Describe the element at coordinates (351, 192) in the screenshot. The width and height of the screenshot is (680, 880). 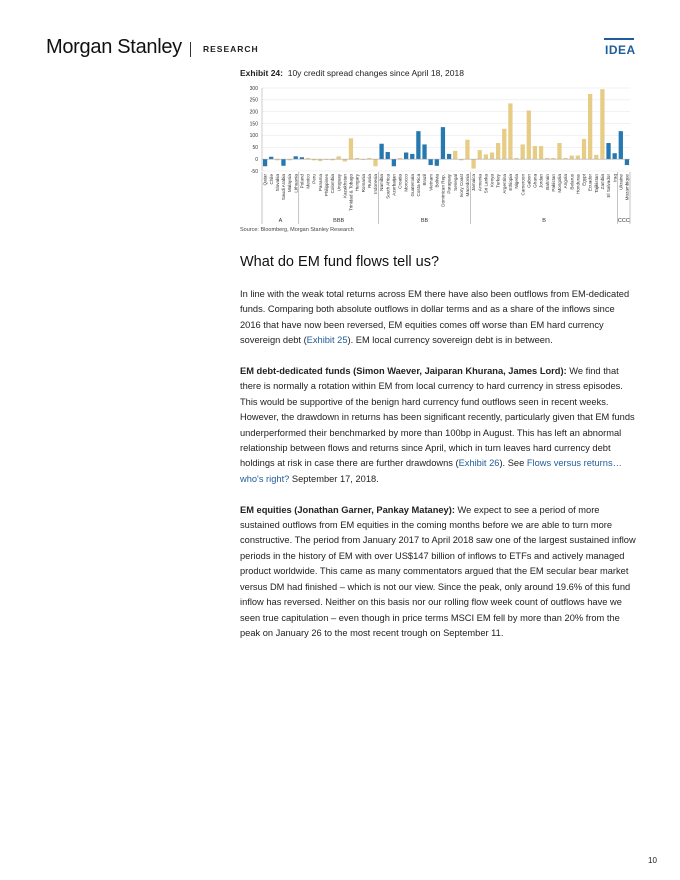
I see `x-tick-label: Trinidad & Tobago` at that location.